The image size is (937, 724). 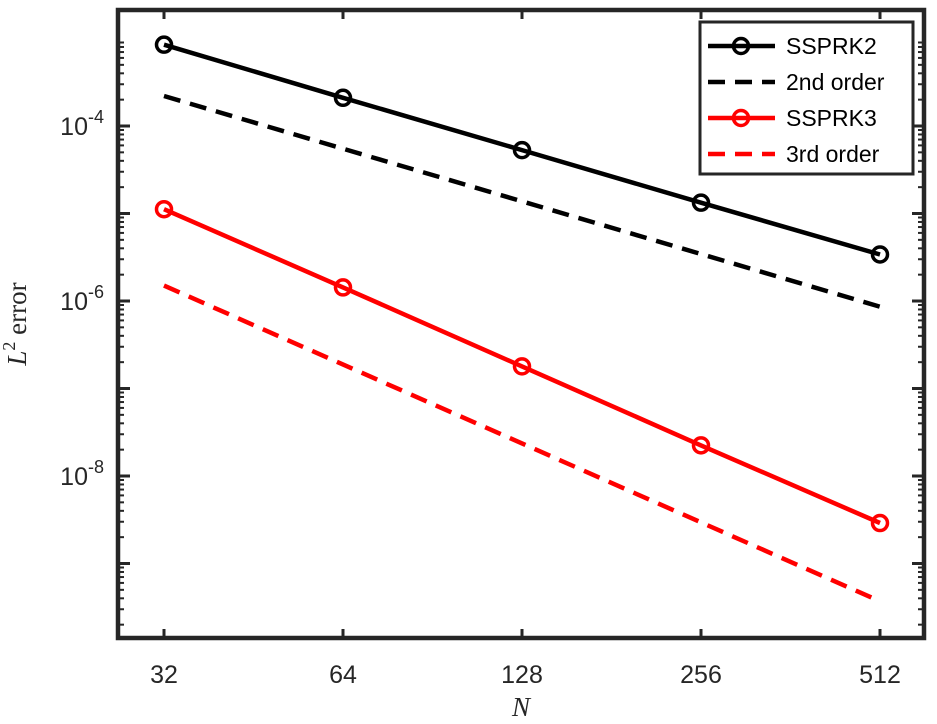 What do you see at coordinates (521, 707) in the screenshot?
I see `x-axis-label: N` at bounding box center [521, 707].